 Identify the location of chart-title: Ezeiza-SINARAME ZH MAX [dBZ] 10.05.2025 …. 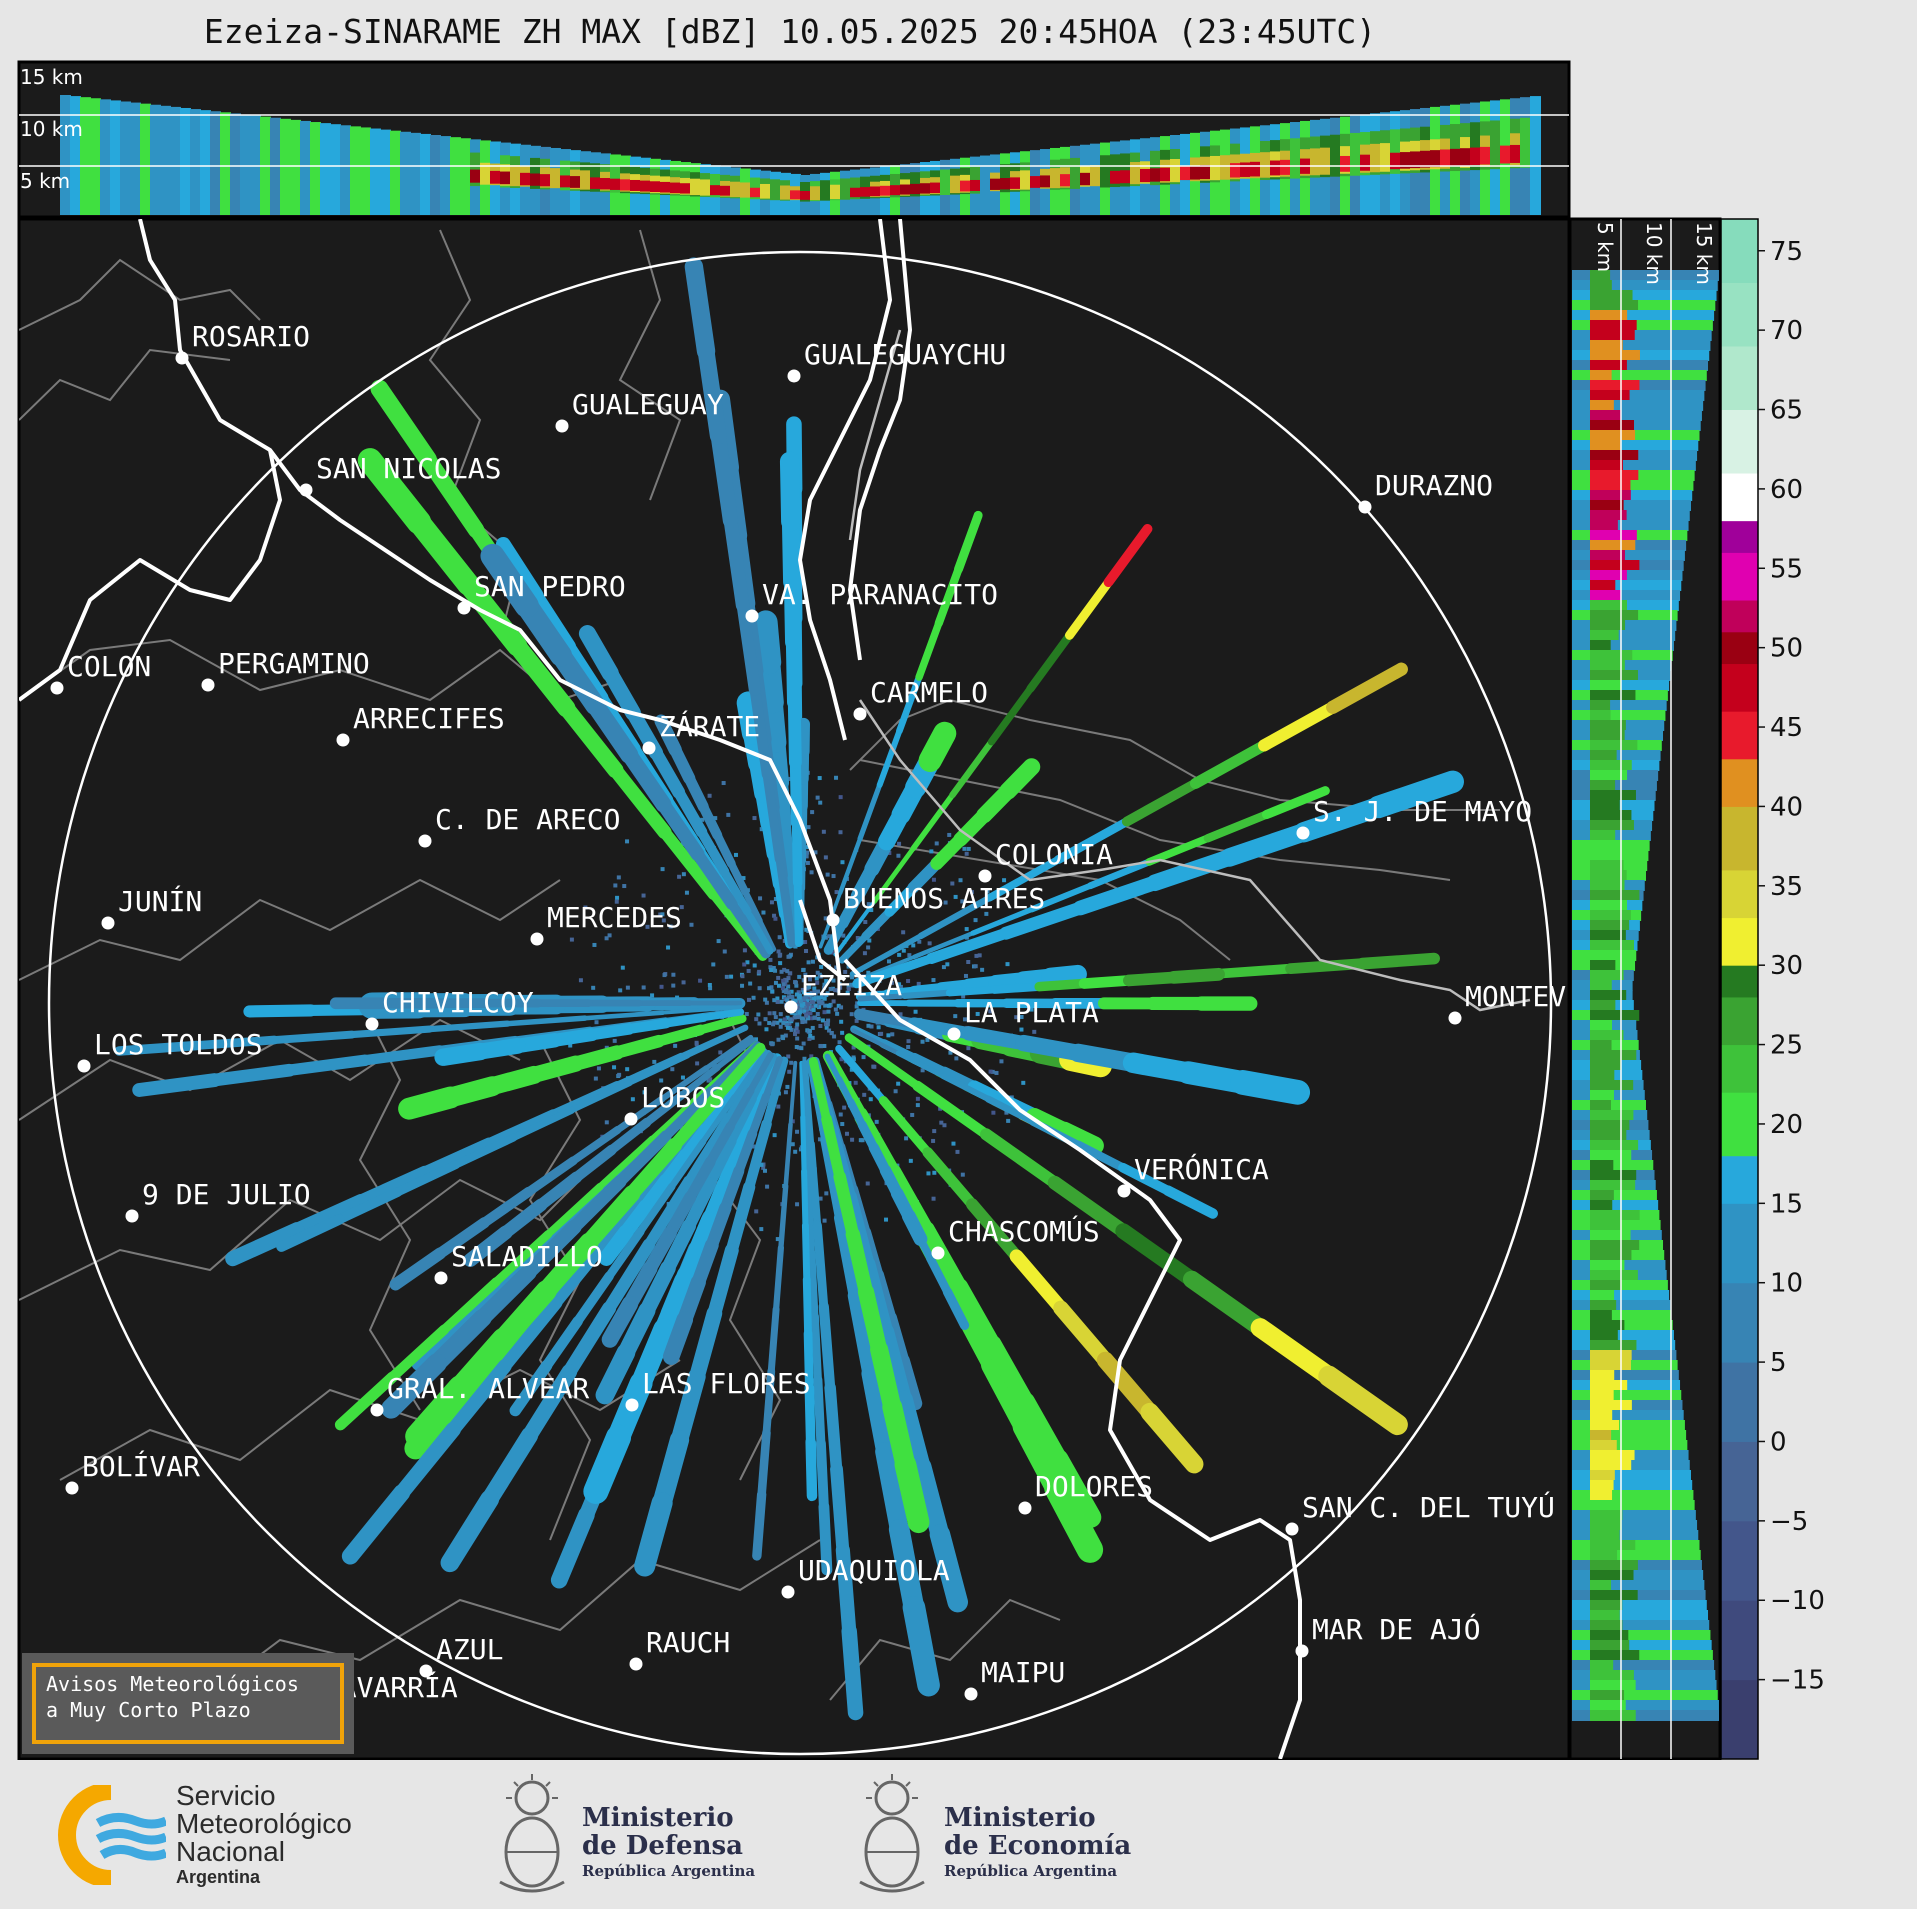
(790, 31).